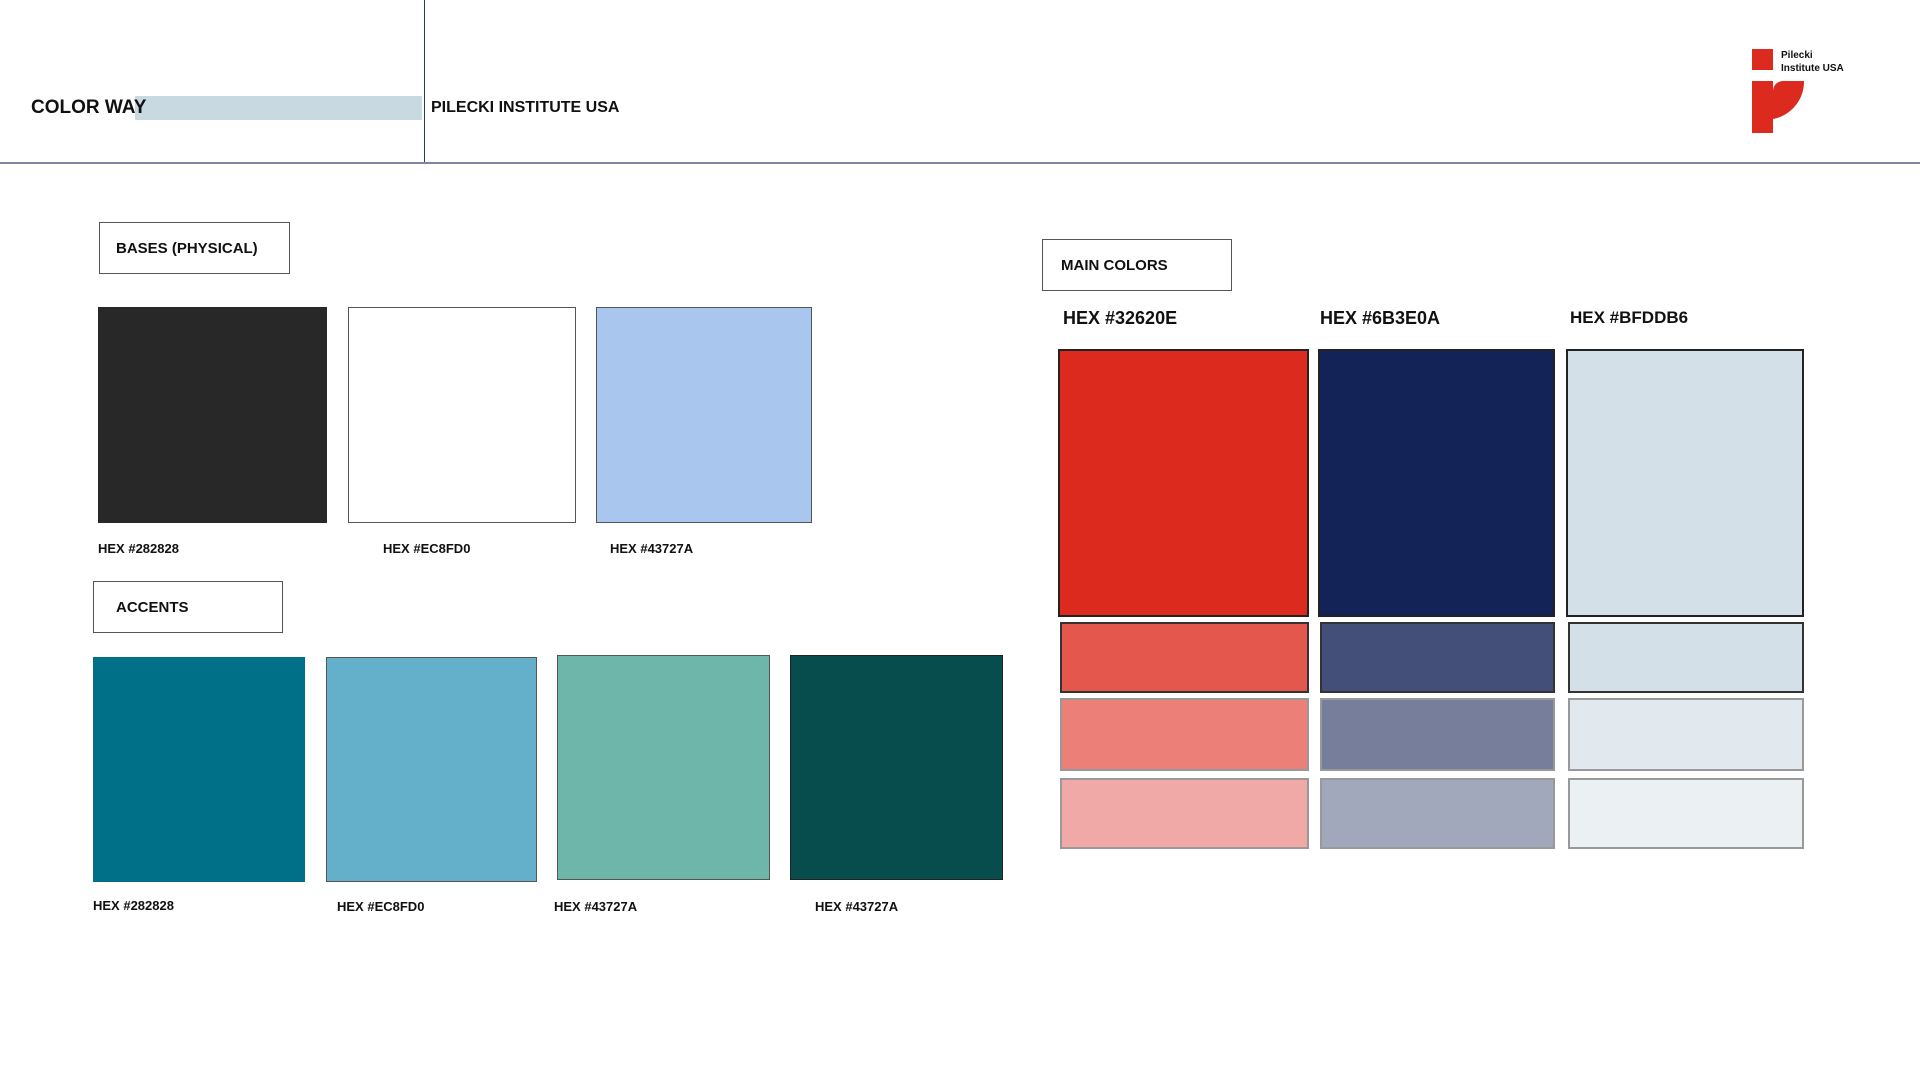 This screenshot has width=1920, height=1080. What do you see at coordinates (1380, 318) in the screenshot?
I see `main-hex-label: HEX #6B3E0A` at bounding box center [1380, 318].